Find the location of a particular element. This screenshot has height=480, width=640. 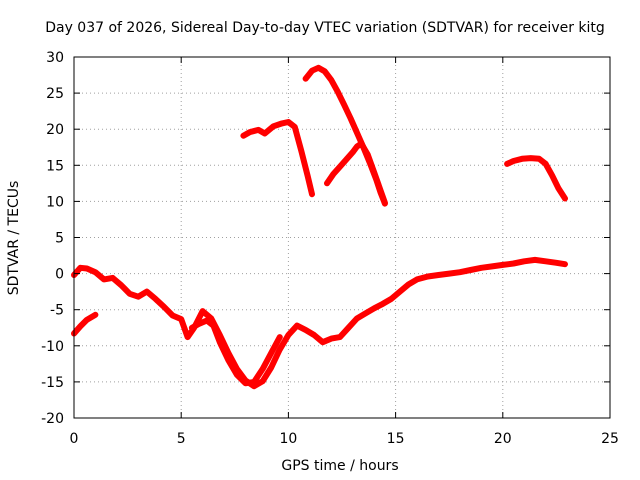

y-tick-label: 15 is located at coordinates (55, 166).